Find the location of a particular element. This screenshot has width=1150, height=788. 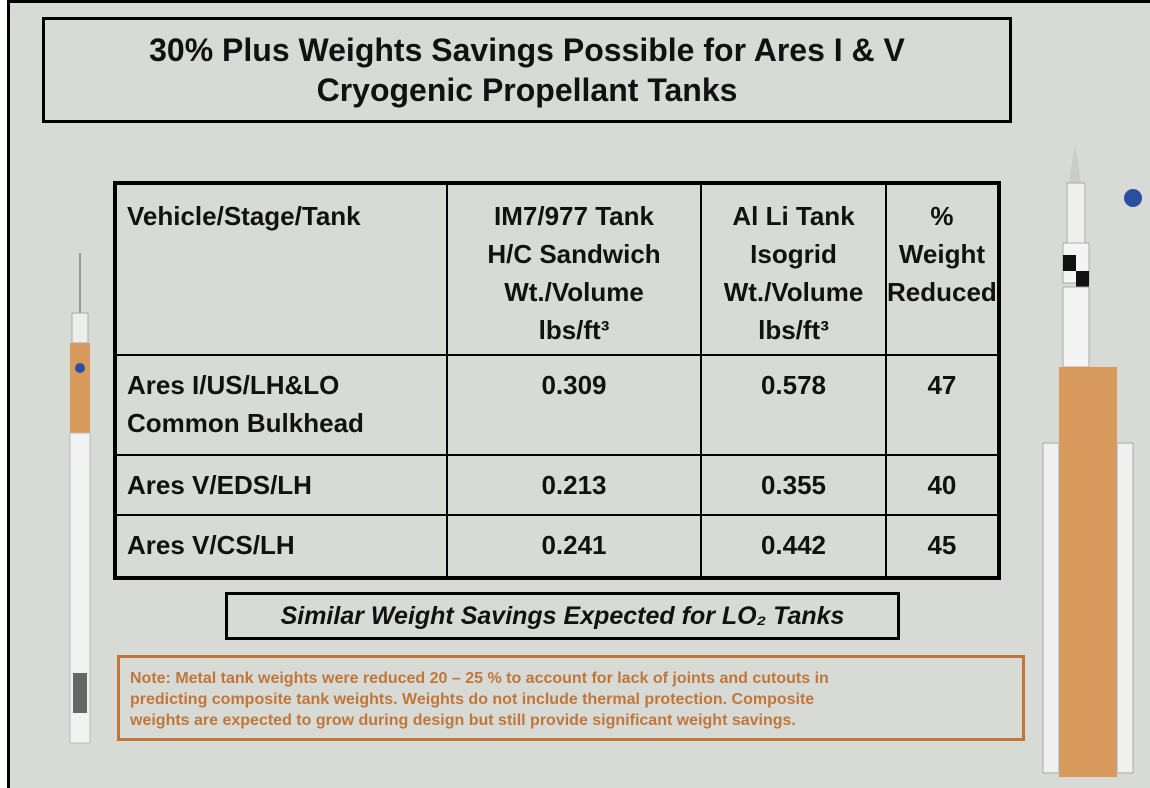

table-cell: 40 is located at coordinates (942, 485).